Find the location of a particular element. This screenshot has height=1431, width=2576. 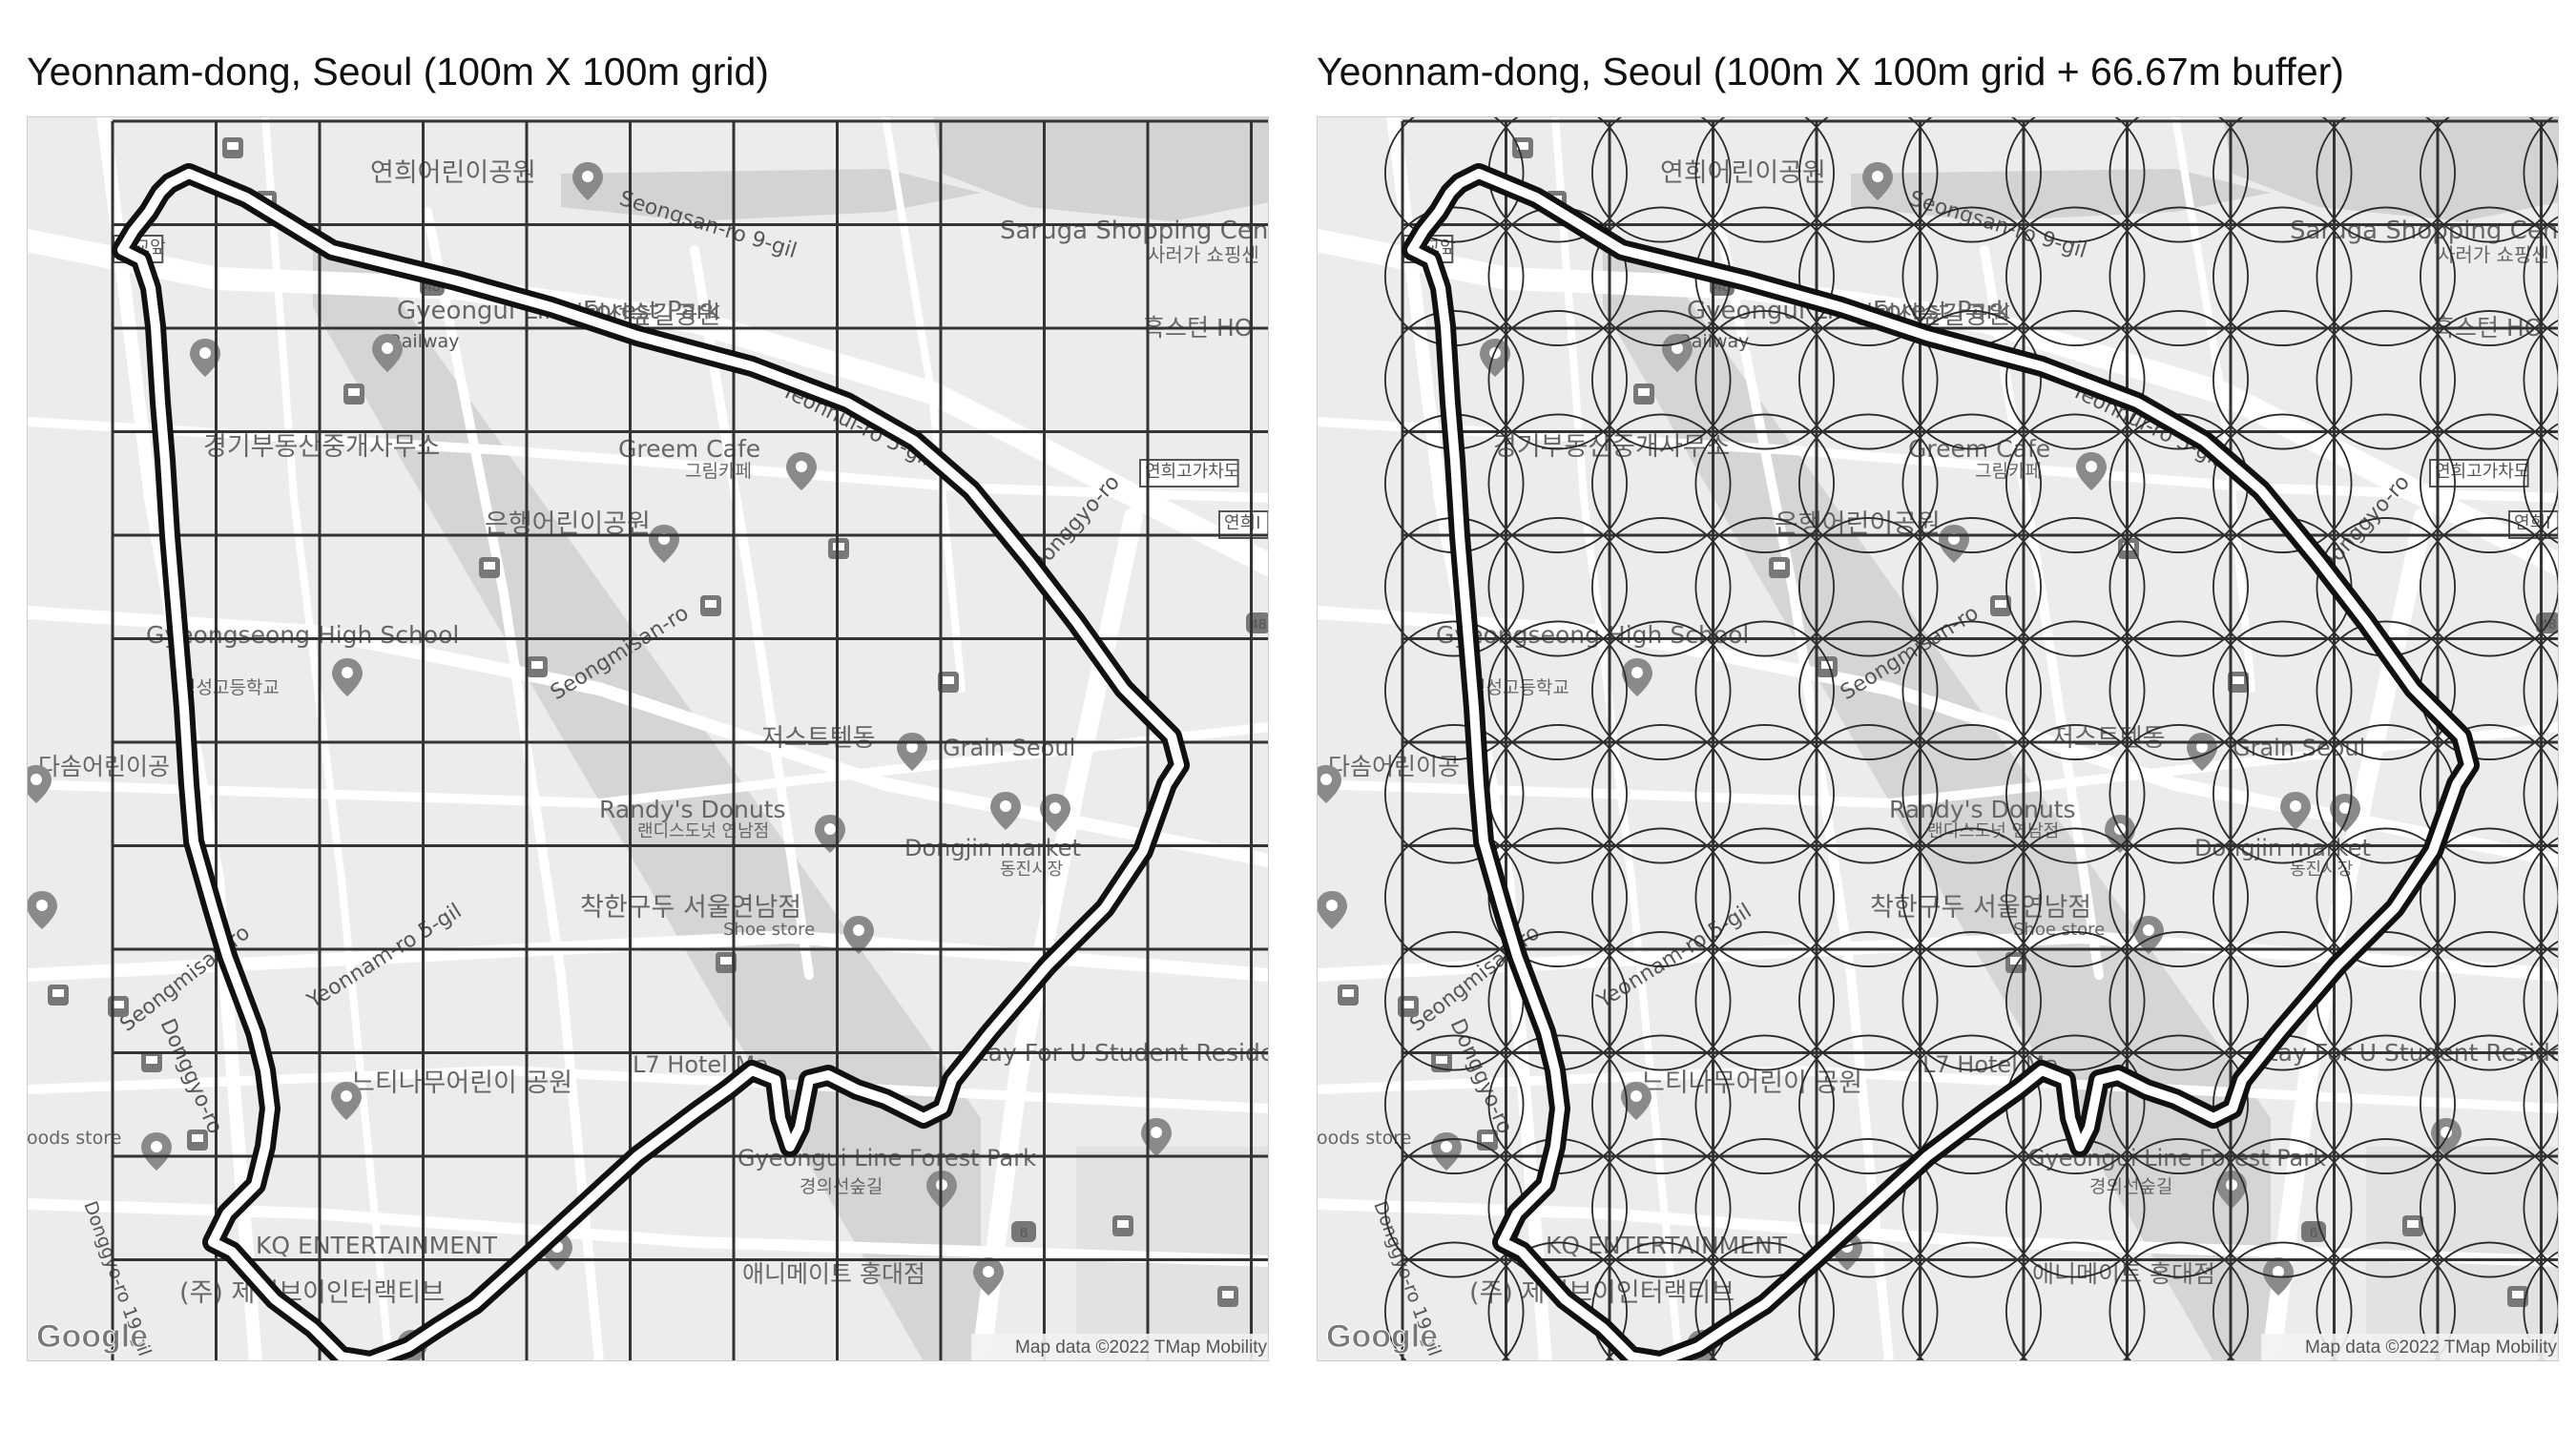

map-label: Shoe store is located at coordinates (769, 930).